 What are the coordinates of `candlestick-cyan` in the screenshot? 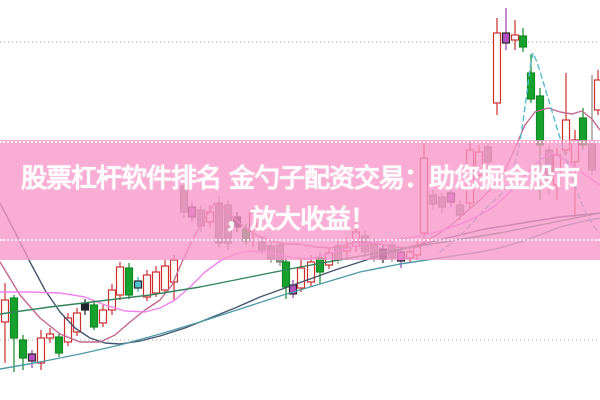 It's located at (138, 284).